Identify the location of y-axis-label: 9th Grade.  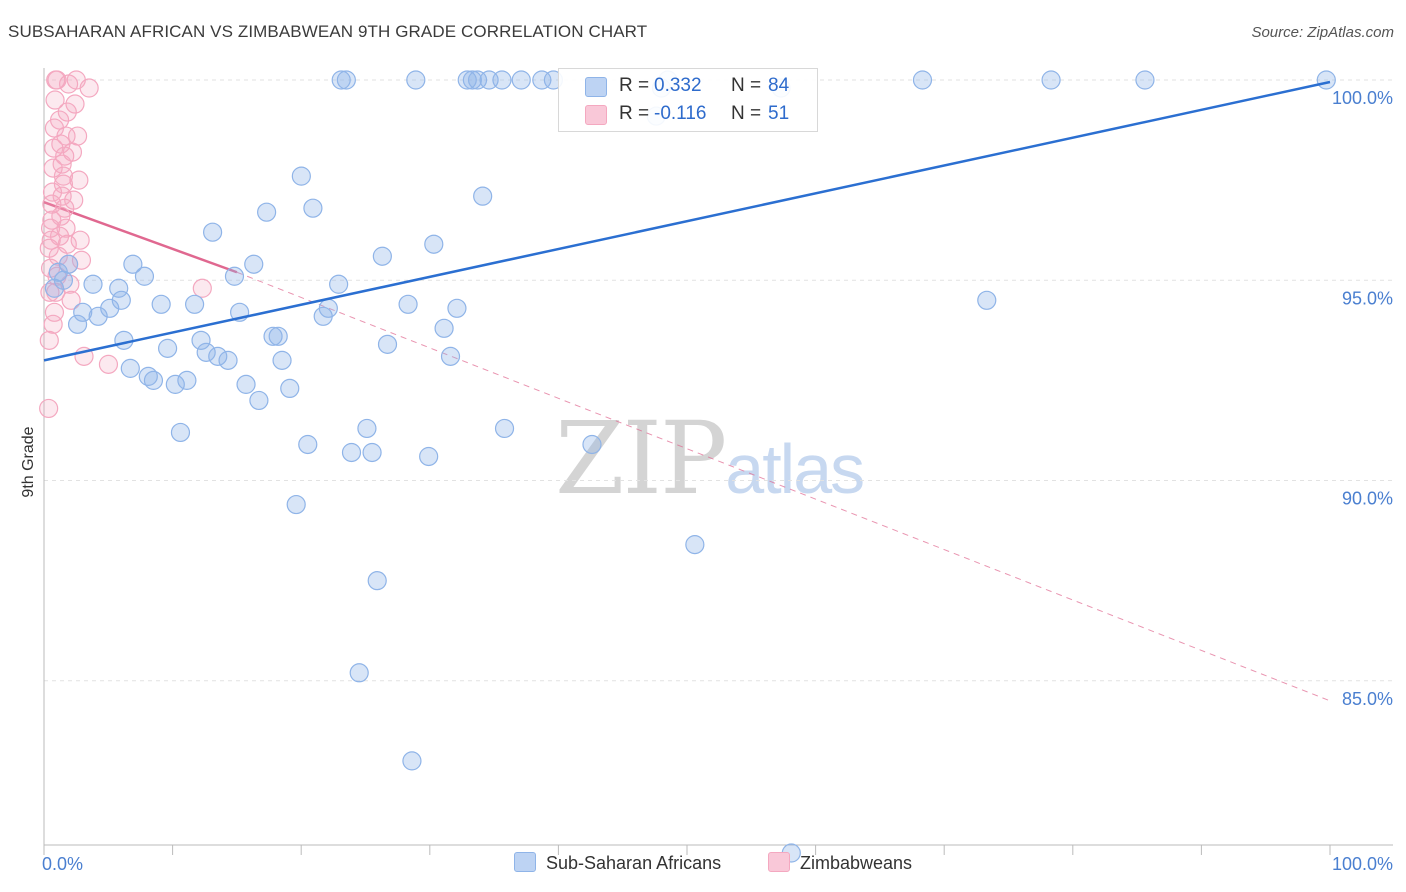
(28, 461).